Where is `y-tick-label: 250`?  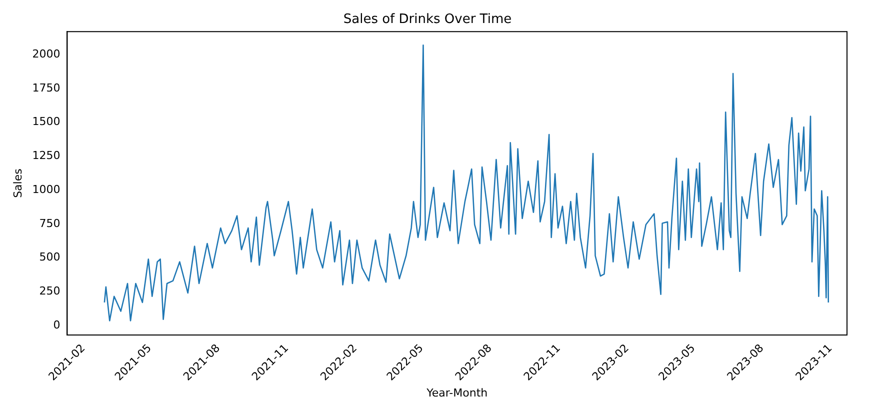
y-tick-label: 250 is located at coordinates (49, 291).